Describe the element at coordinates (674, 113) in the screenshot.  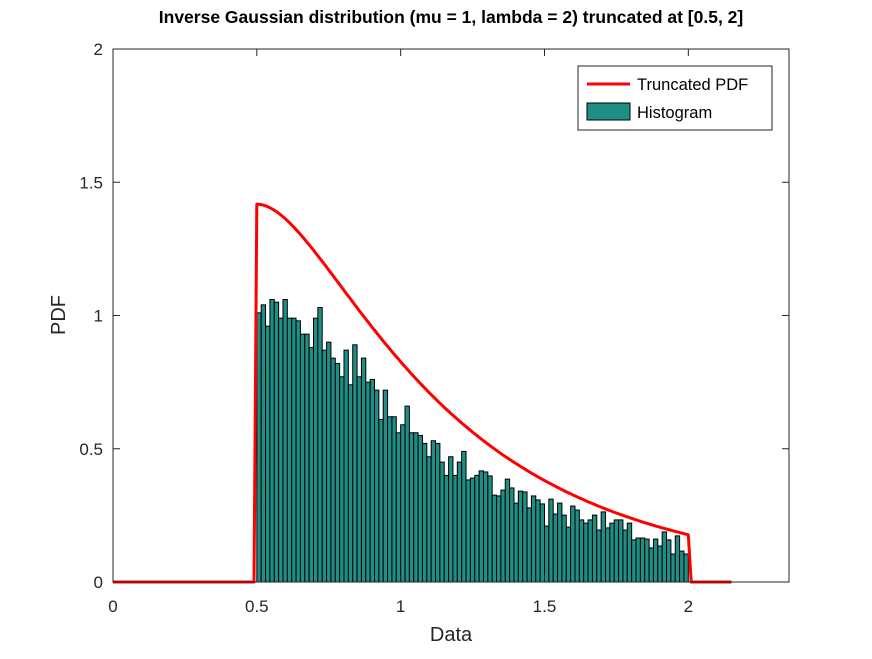
I see `legend-histogram-label: Histogram` at that location.